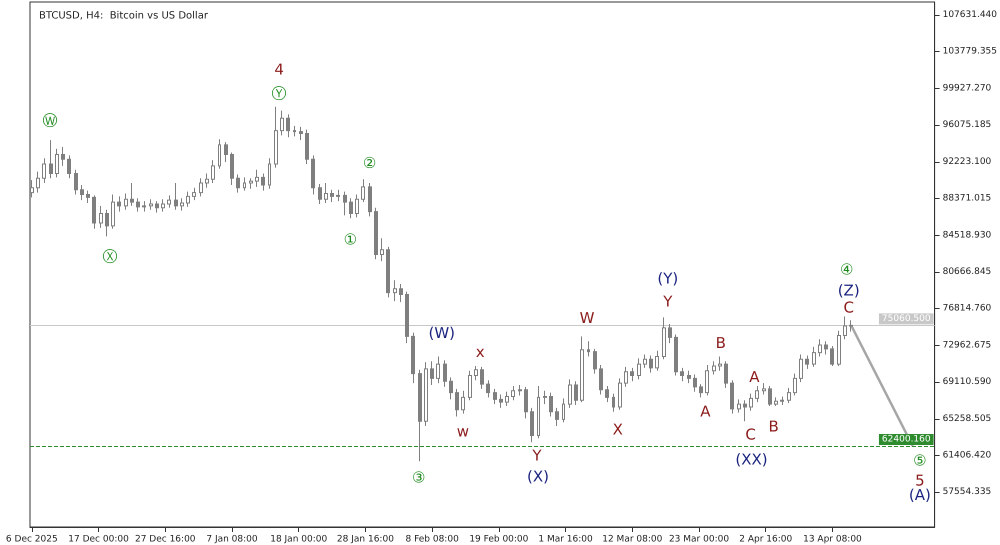 This screenshot has height=545, width=1000. Describe the element at coordinates (124, 16) in the screenshot. I see `text: BTCUSD, H4: Bitcoin vs US Dollar` at that location.